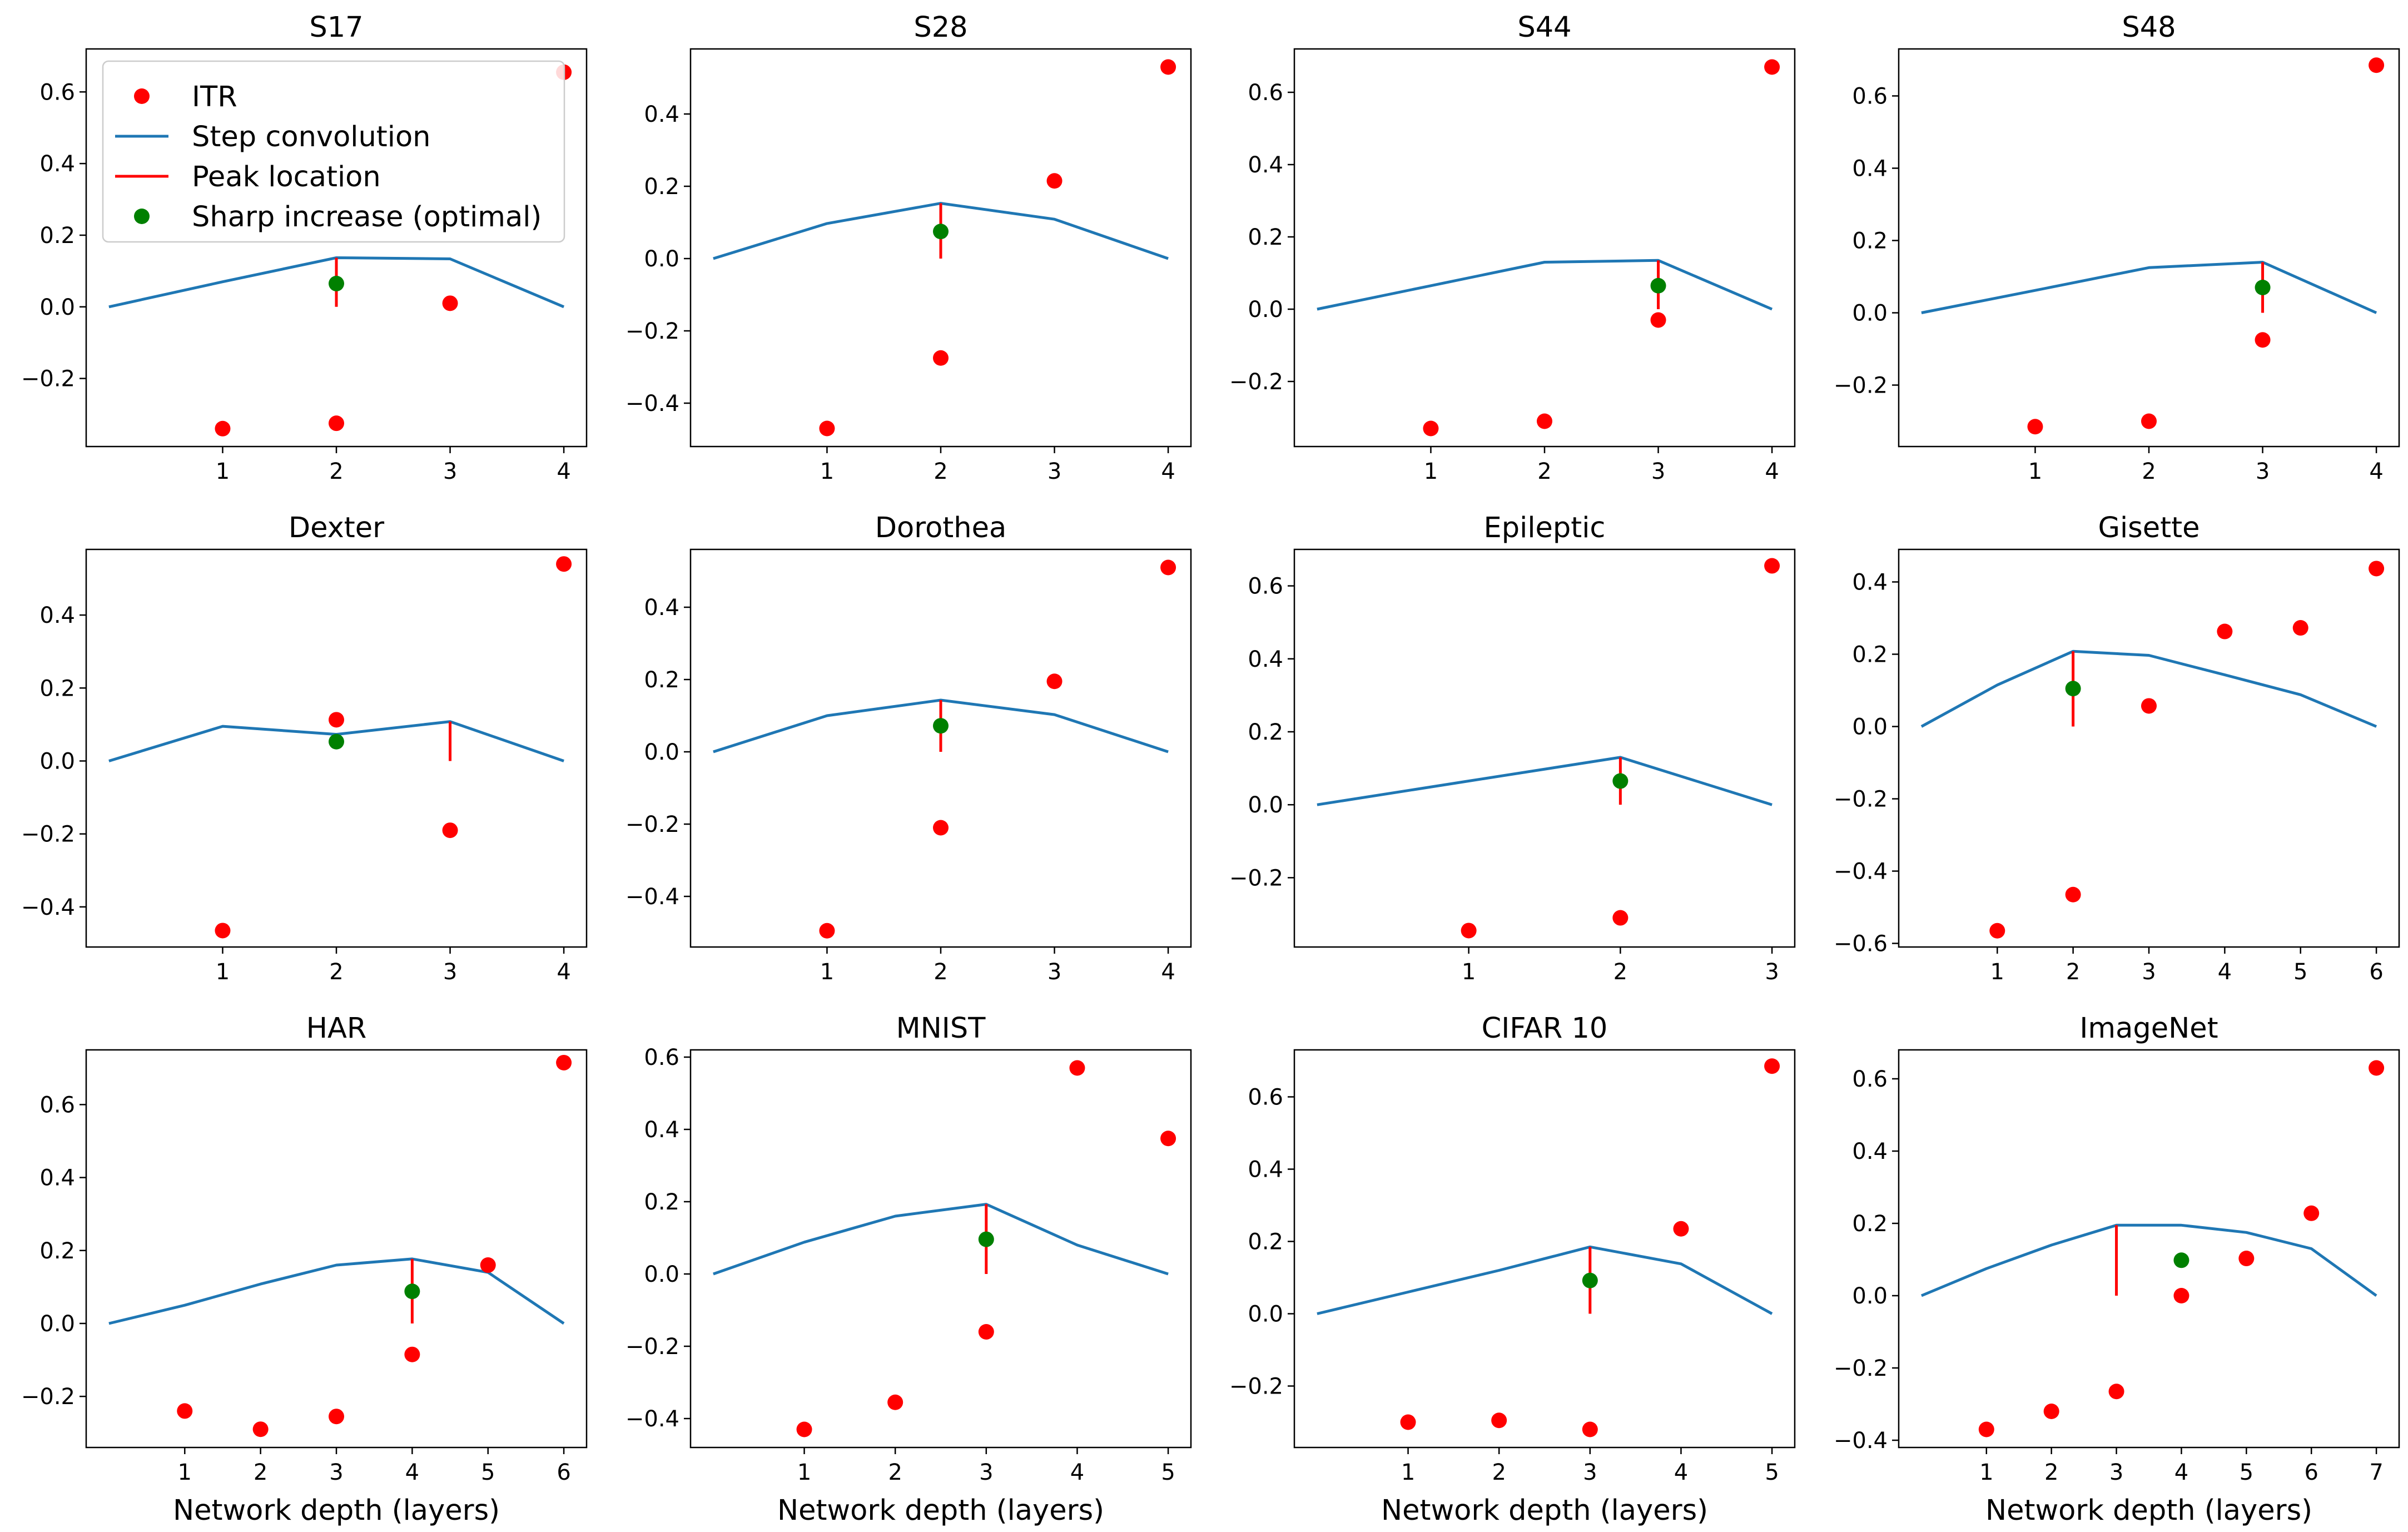 Image resolution: width=2408 pixels, height=1532 pixels. Describe the element at coordinates (336, 27) in the screenshot. I see `panel-title: S17` at that location.